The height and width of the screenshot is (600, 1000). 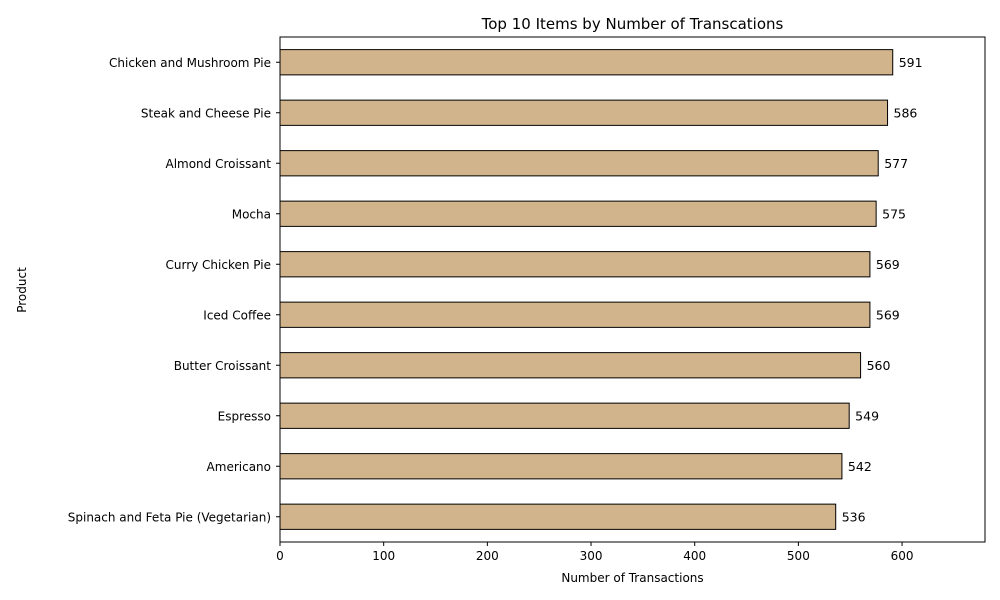 What do you see at coordinates (251, 214) in the screenshot?
I see `y-tick-label-3: Mocha` at bounding box center [251, 214].